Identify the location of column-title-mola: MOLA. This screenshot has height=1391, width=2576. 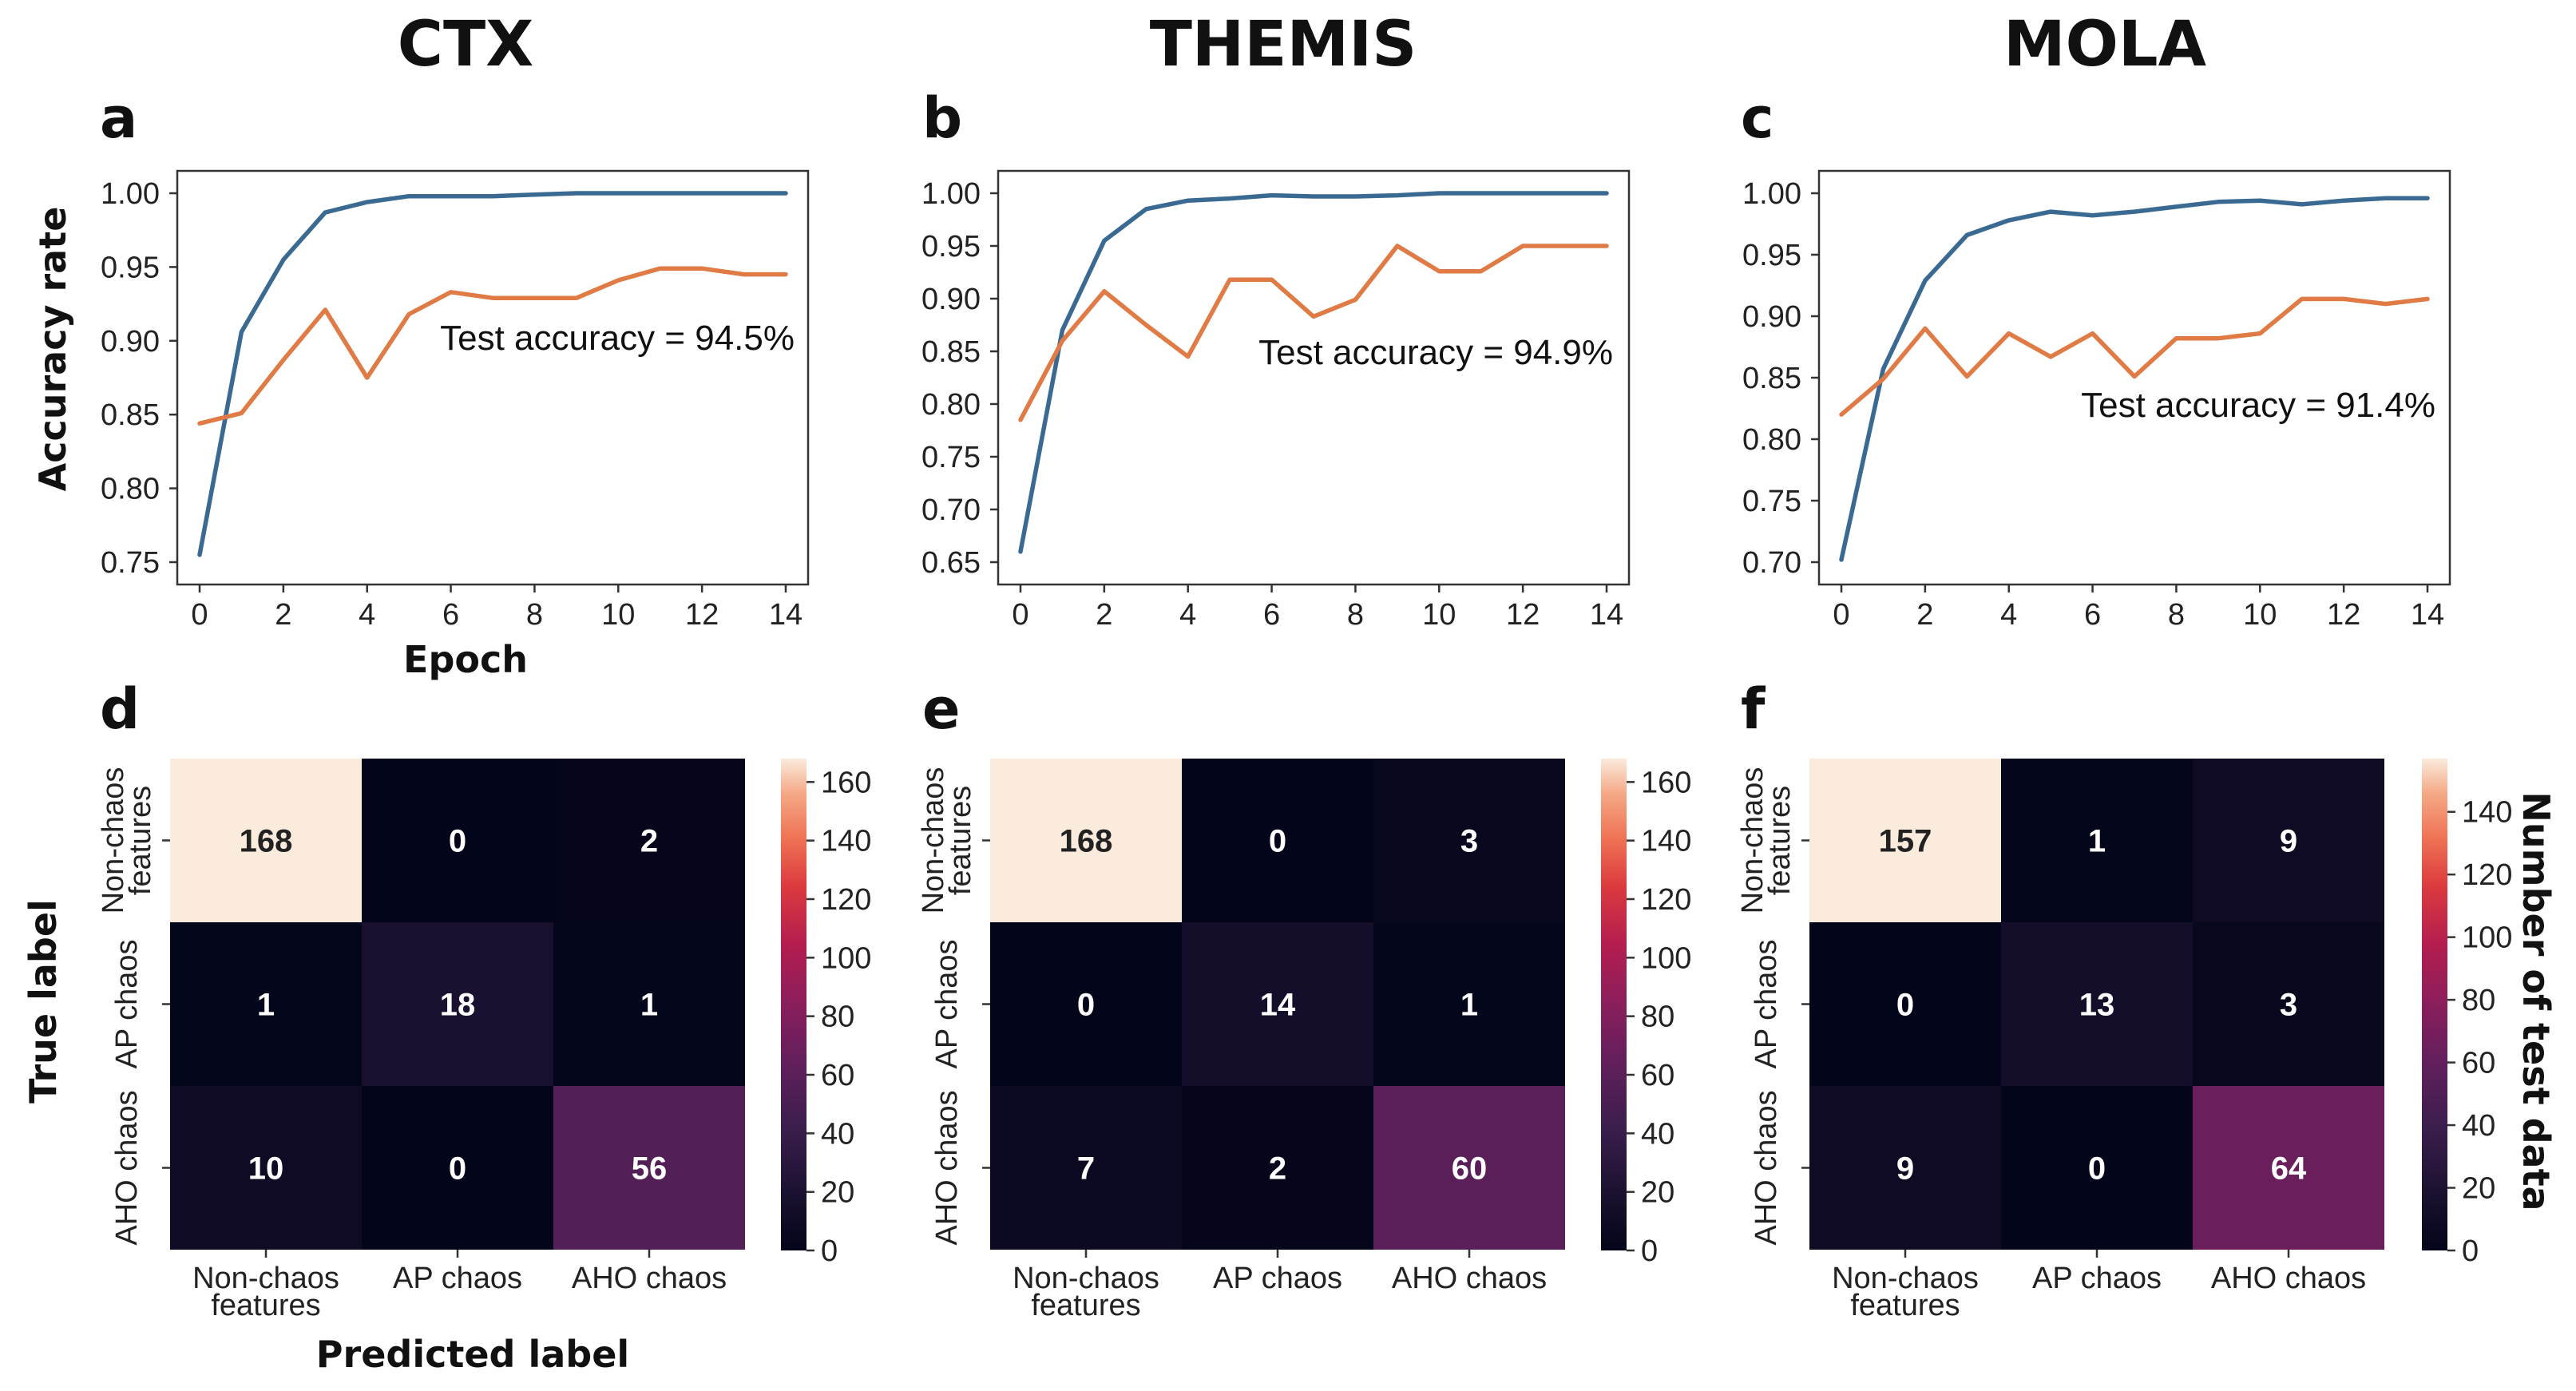
(2104, 45).